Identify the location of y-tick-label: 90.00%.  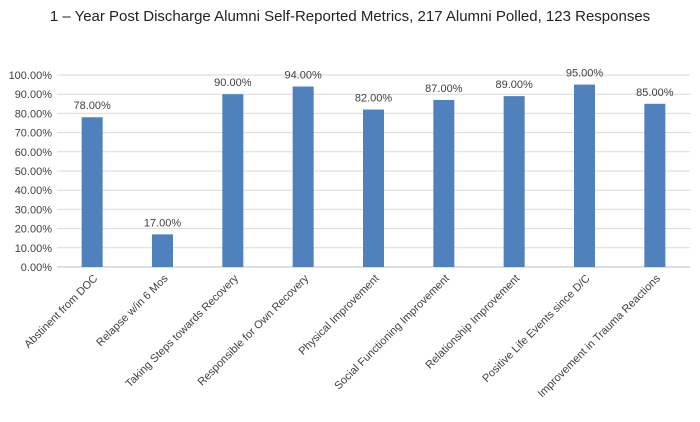
(34, 95).